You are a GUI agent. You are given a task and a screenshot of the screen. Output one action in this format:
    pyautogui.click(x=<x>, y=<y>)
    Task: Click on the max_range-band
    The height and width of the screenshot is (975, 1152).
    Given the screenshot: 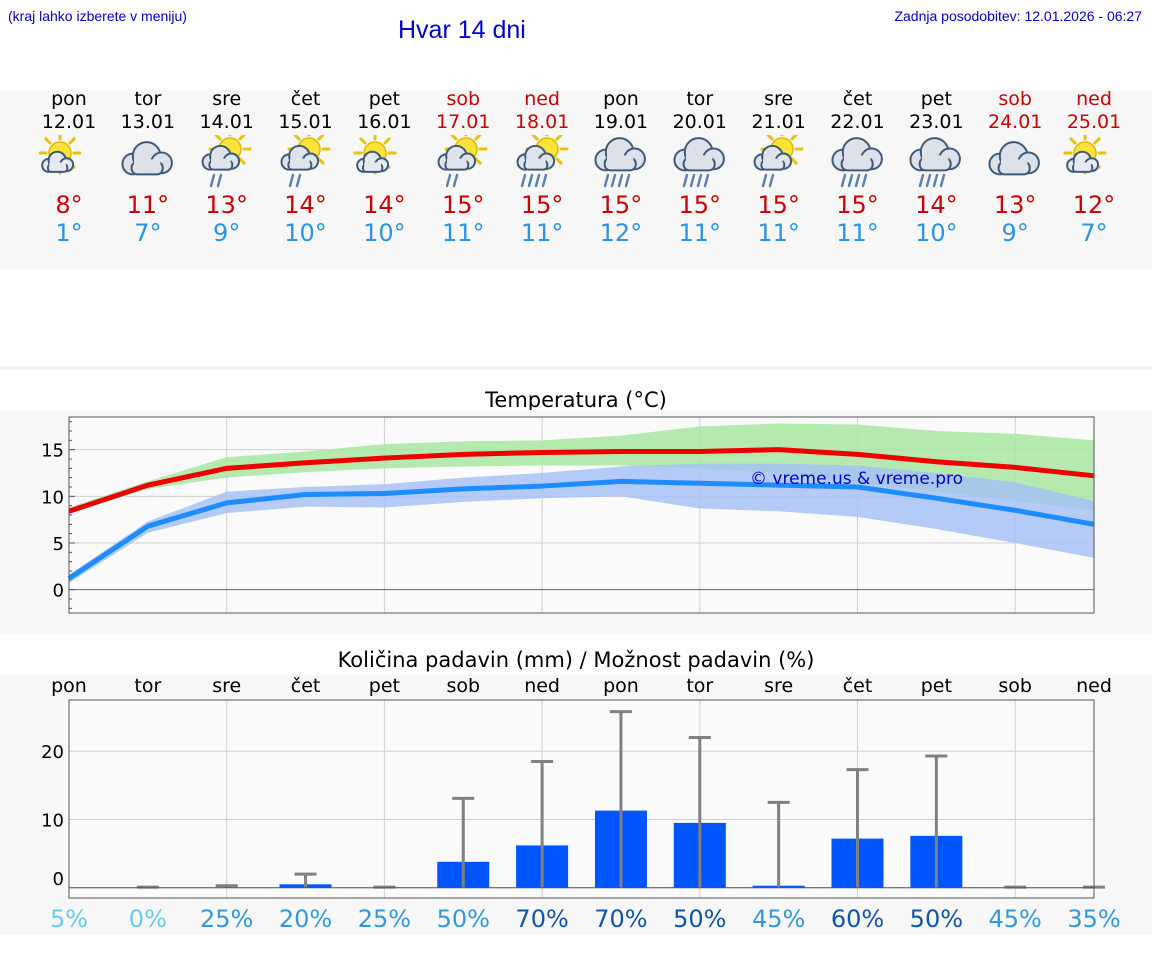 What is the action you would take?
    pyautogui.click(x=582, y=468)
    